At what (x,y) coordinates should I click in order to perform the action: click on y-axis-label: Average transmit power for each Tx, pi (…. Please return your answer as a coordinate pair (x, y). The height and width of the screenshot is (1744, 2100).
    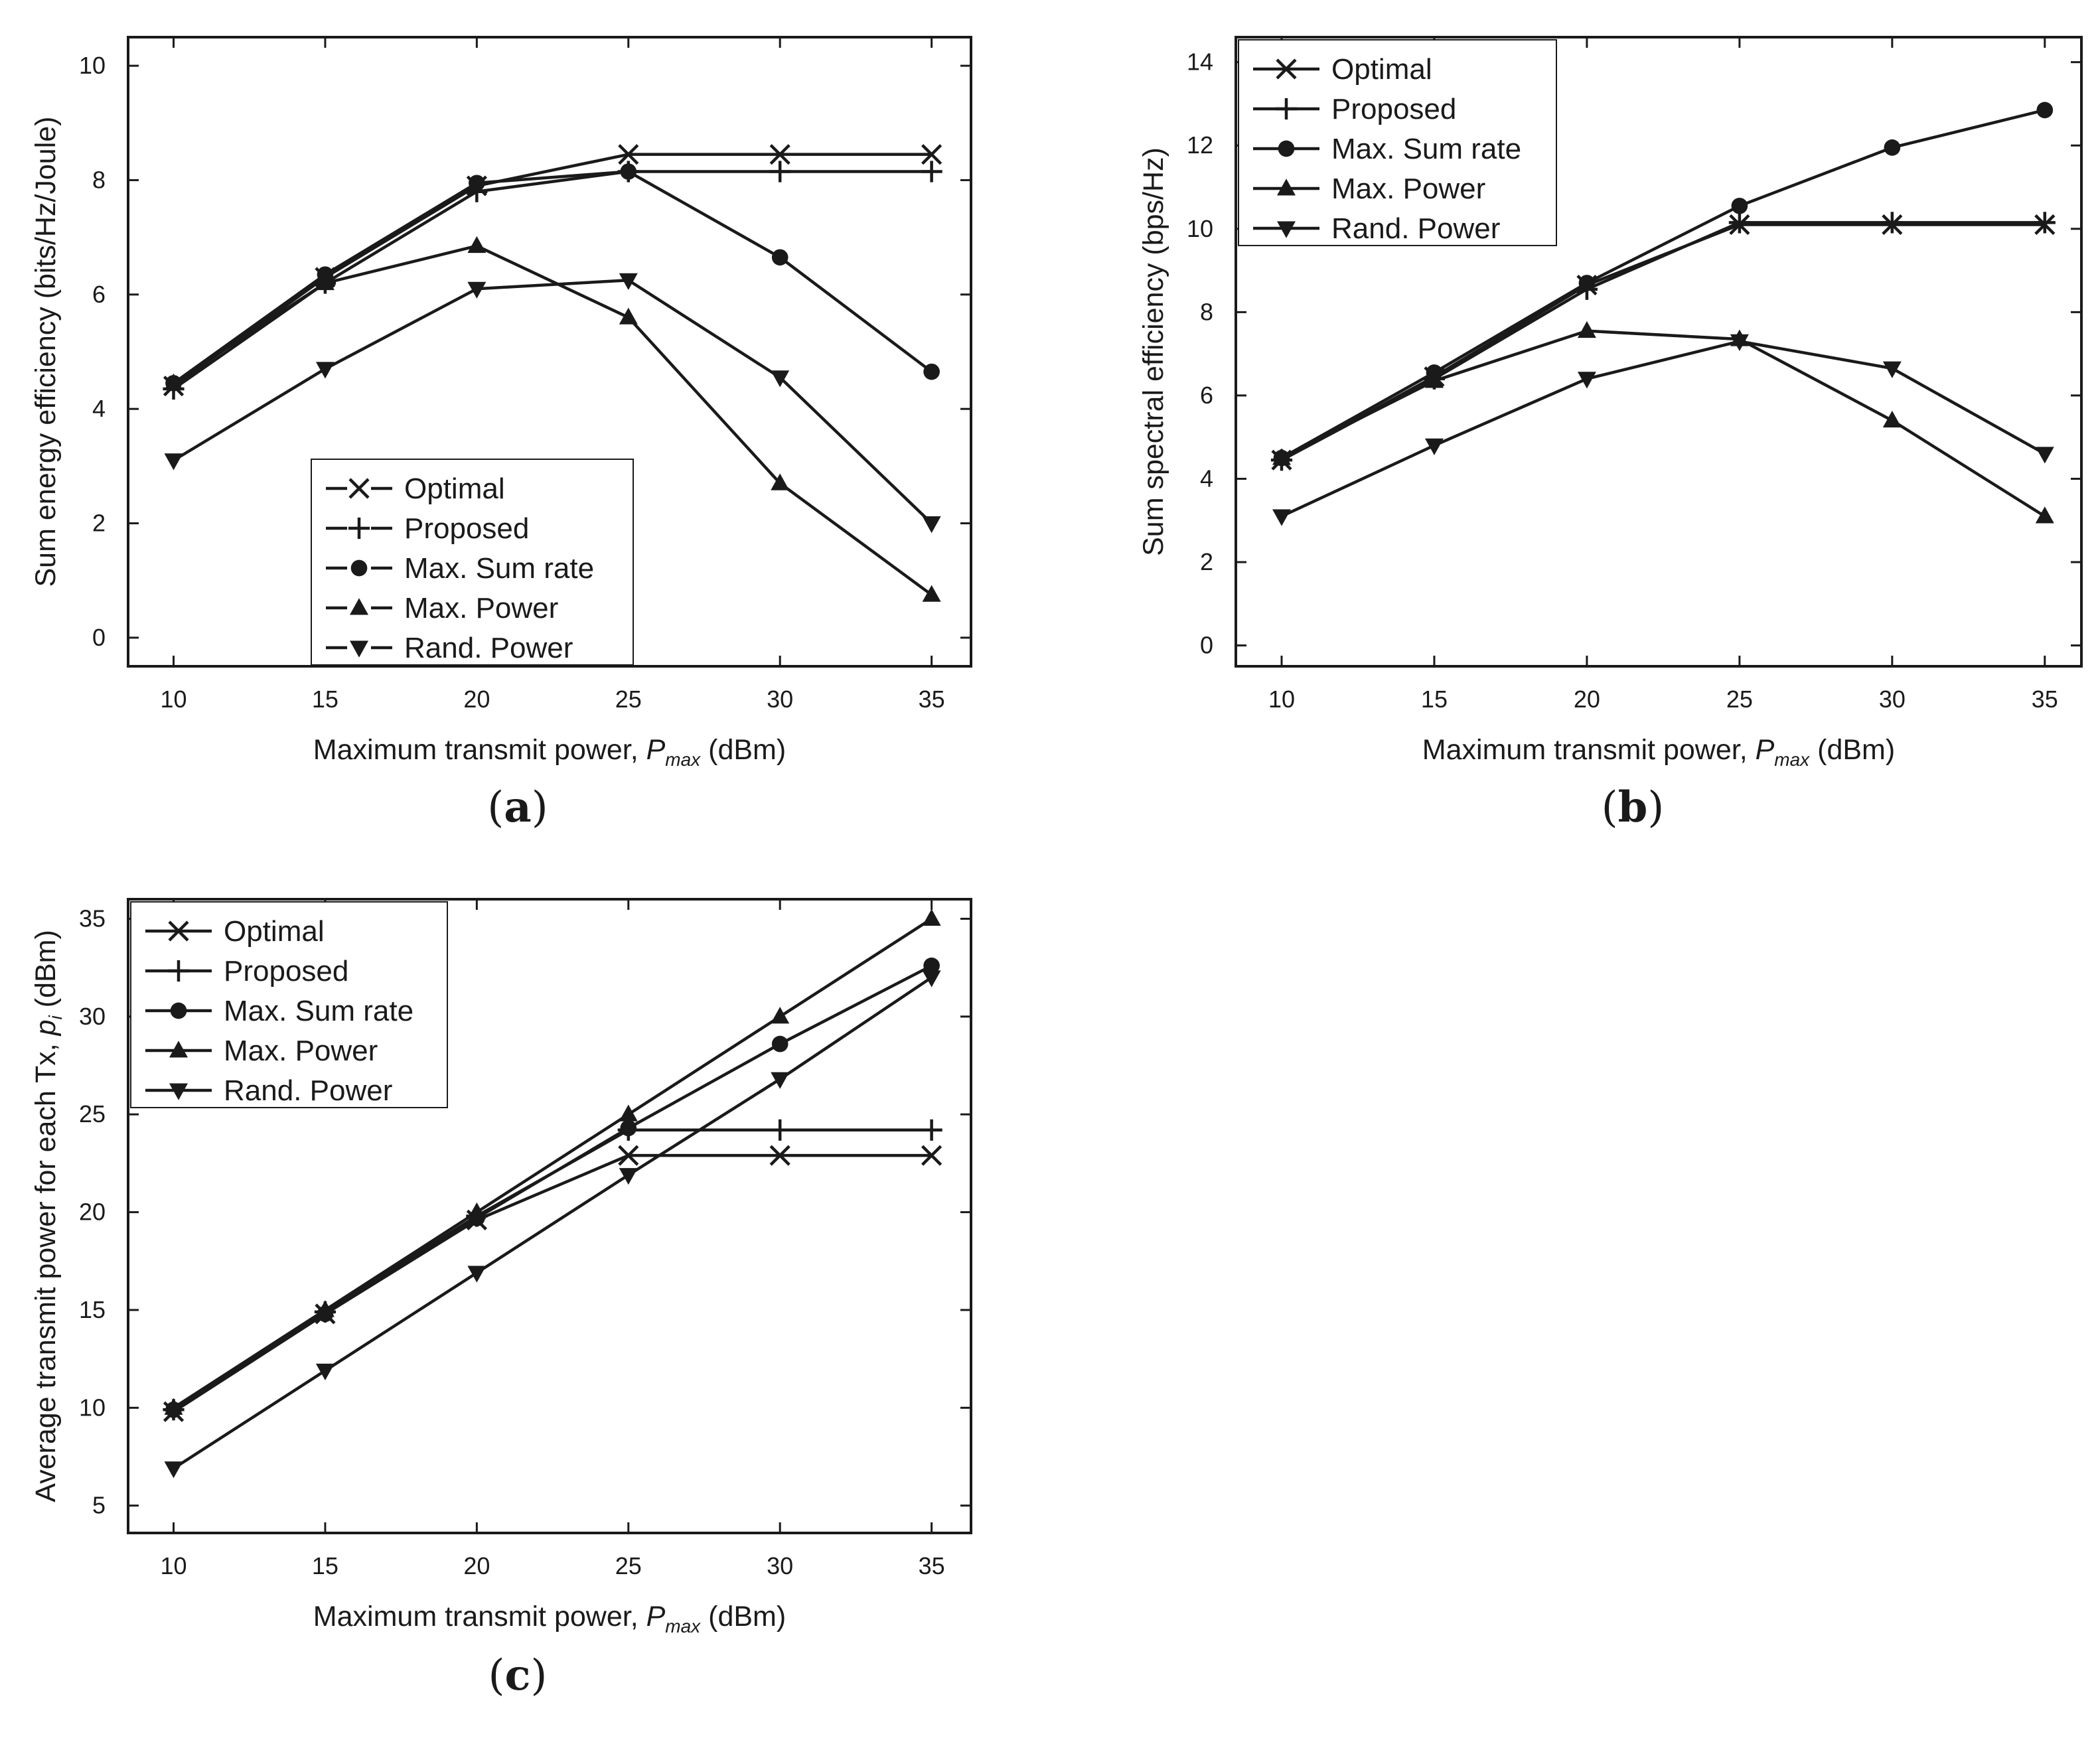
    Looking at the image, I should click on (48, 1216).